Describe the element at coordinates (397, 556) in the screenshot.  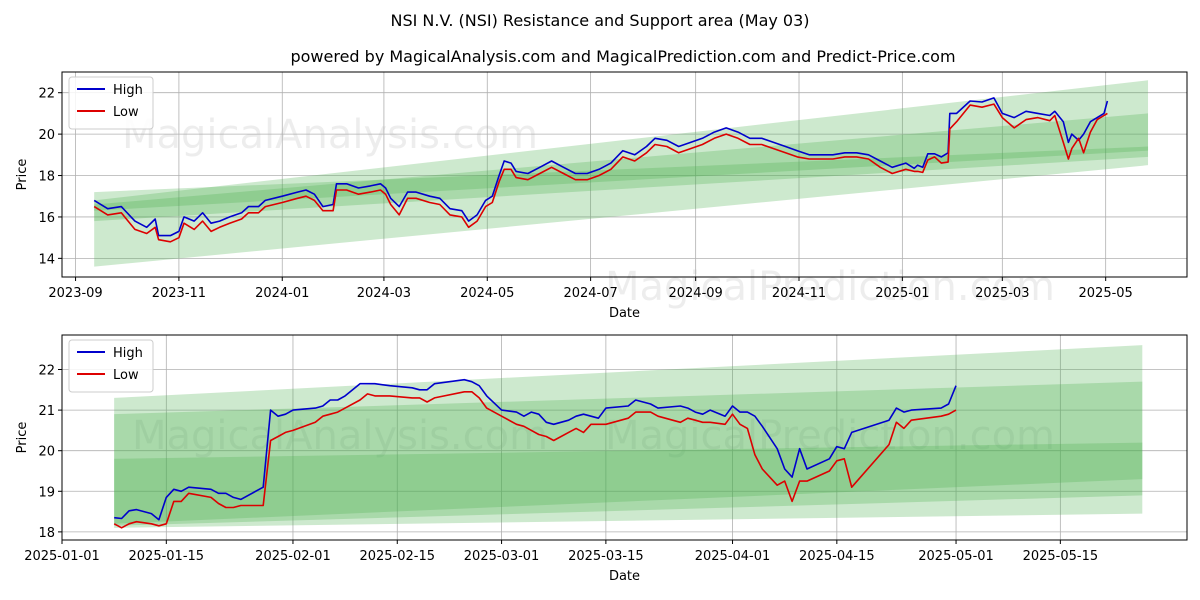
I see `x-tick-label: 2025-02-15` at that location.